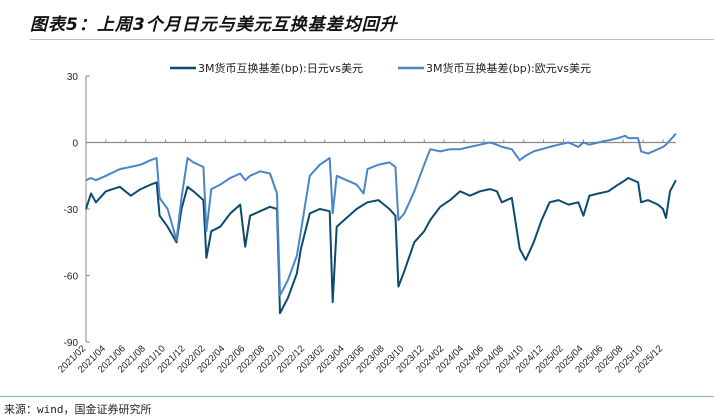 The width and height of the screenshot is (714, 420). Describe the element at coordinates (75, 144) in the screenshot. I see `y-tick-label: 0` at that location.